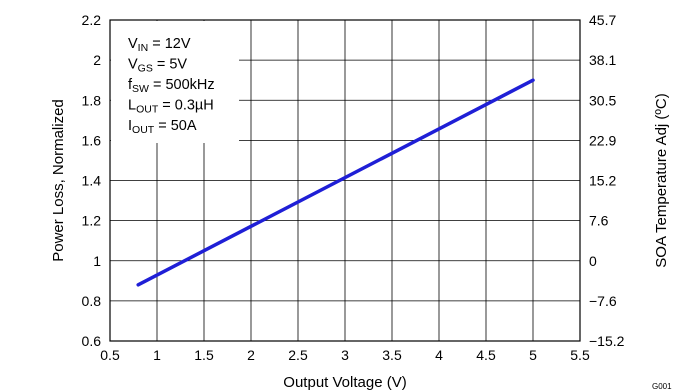 The width and height of the screenshot is (673, 391). What do you see at coordinates (662, 386) in the screenshot?
I see `figure-id: G001` at bounding box center [662, 386].